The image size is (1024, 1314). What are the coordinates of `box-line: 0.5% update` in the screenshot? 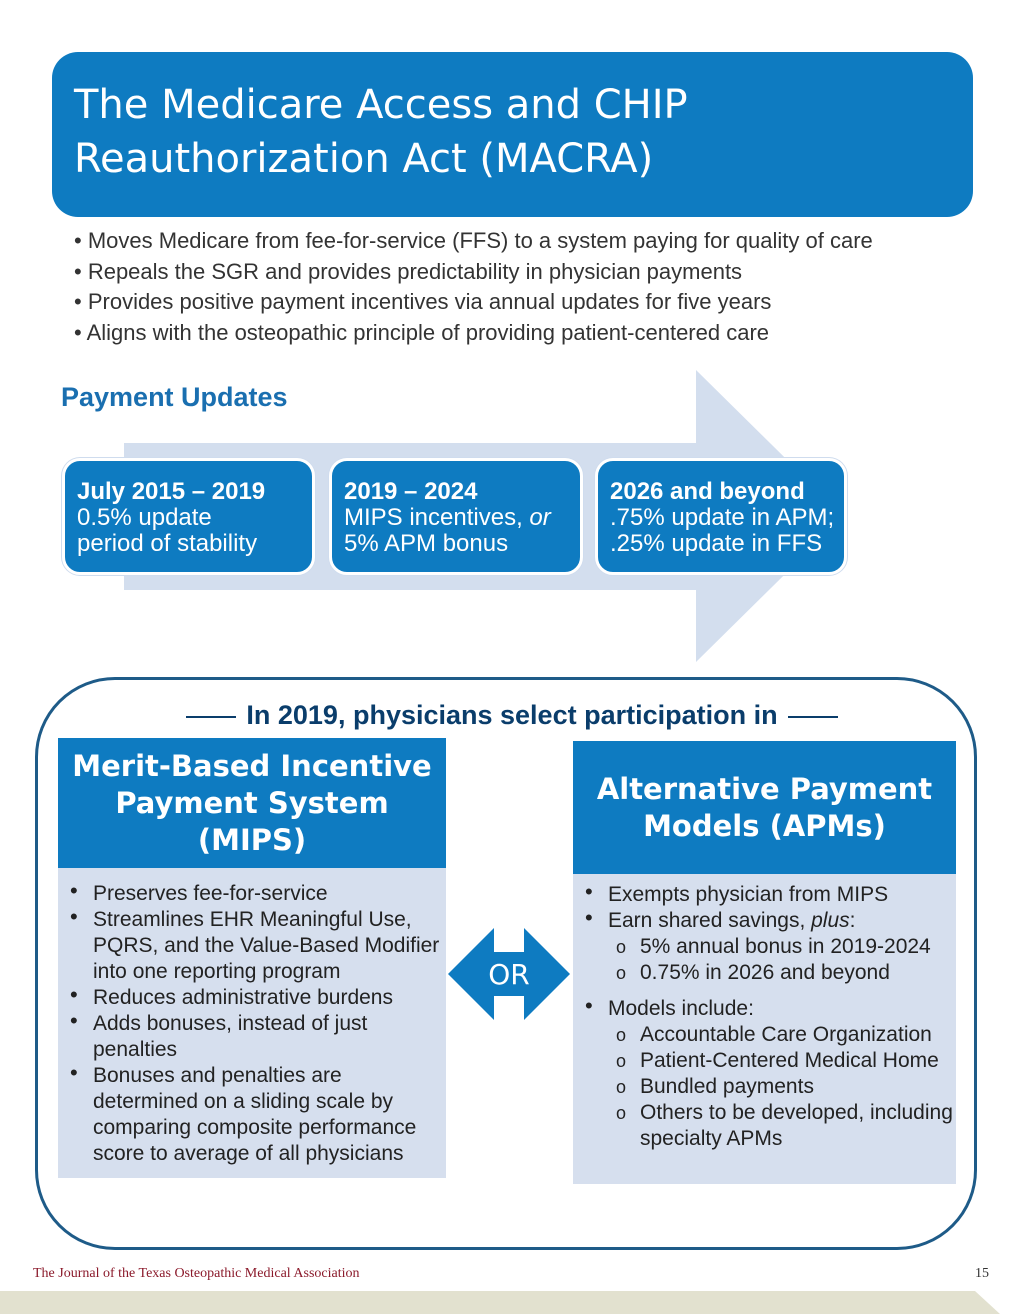 It's located at (144, 517).